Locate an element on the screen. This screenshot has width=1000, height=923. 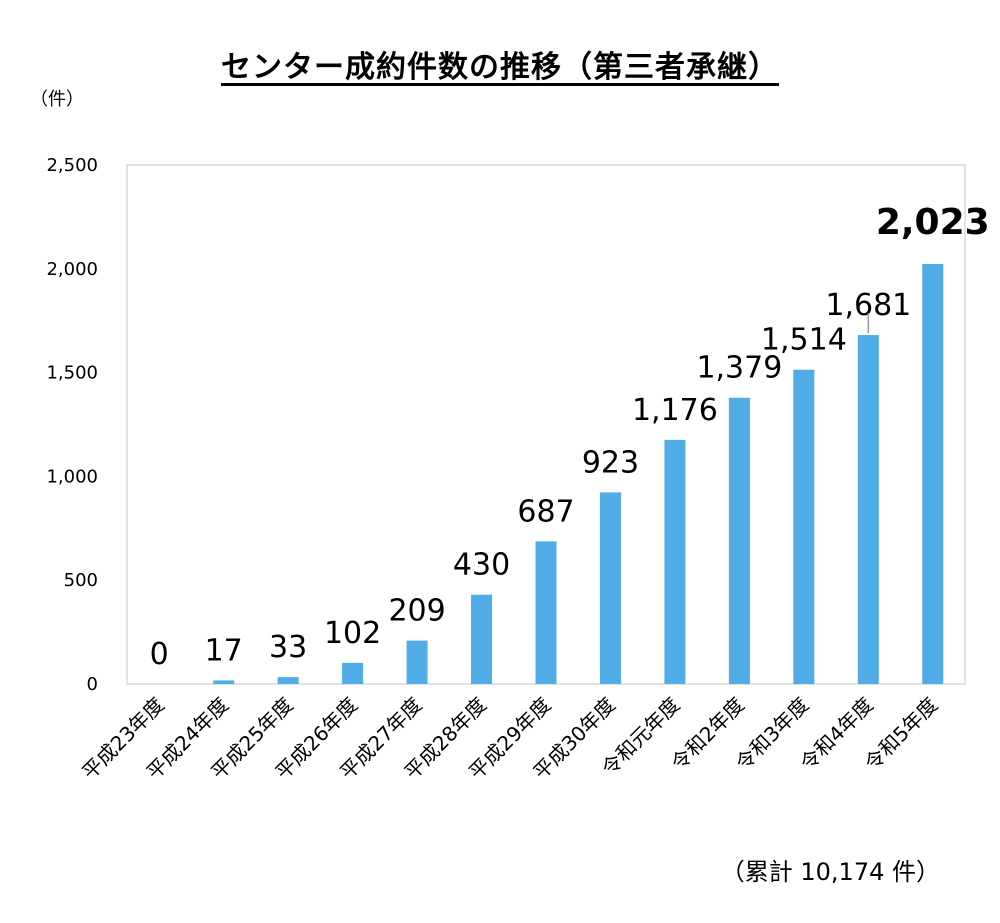
data-label: 687 is located at coordinates (545, 511).